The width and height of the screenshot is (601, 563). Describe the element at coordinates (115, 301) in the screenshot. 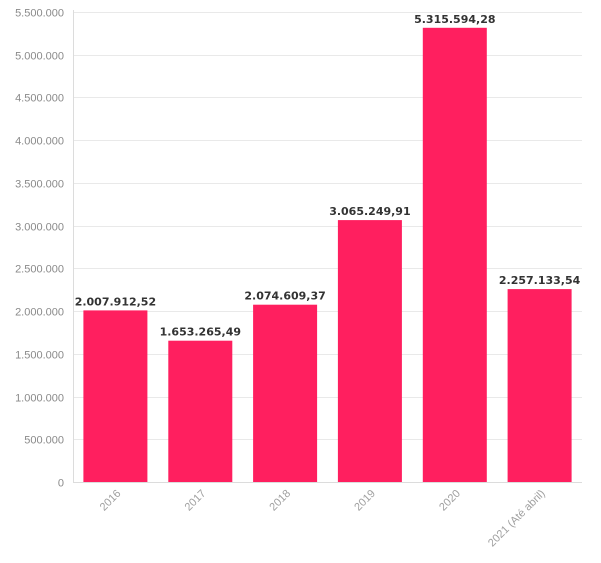

I see `bar-value-label: 2.007.912,52` at that location.